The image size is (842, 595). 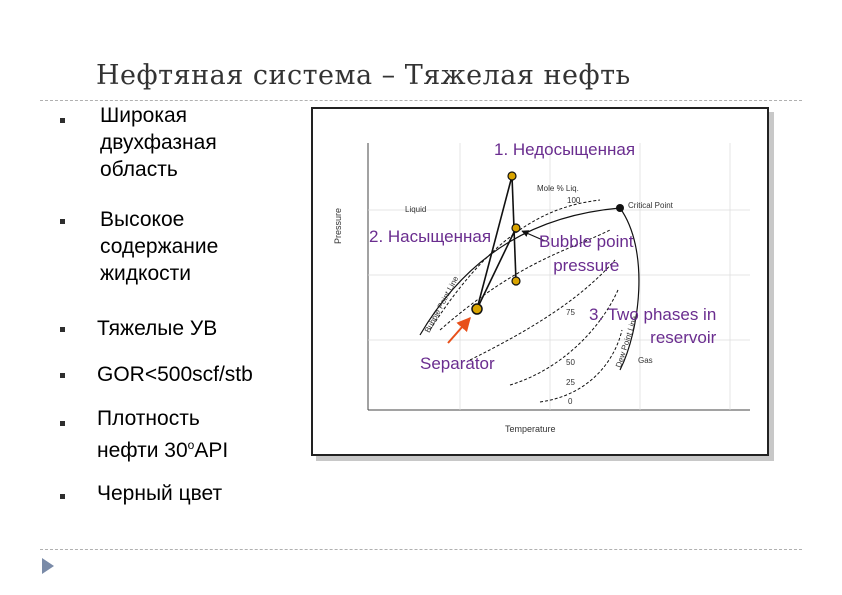 I want to click on quality-value-75: 75, so click(x=570, y=312).